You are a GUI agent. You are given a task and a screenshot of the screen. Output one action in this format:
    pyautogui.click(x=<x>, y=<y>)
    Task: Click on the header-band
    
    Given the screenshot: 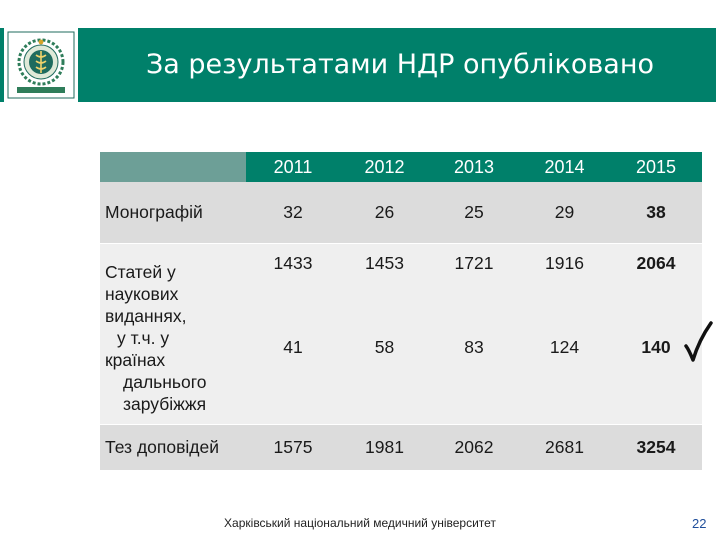 What is the action you would take?
    pyautogui.click(x=358, y=65)
    